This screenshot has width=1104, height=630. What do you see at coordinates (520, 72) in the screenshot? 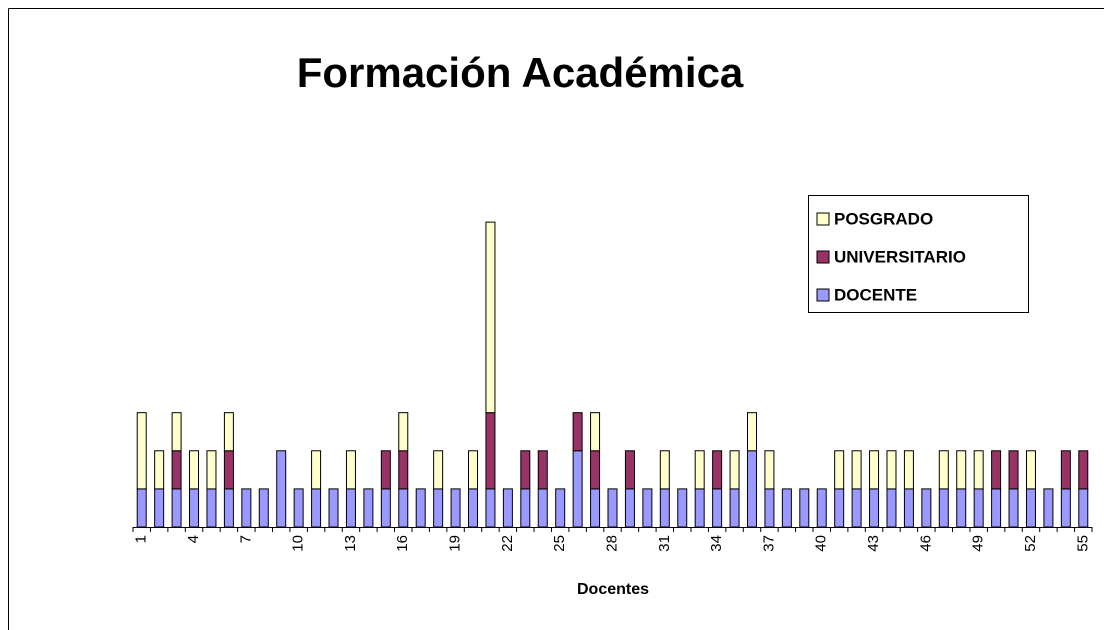
I see `chart-title: Formación Académica` at bounding box center [520, 72].